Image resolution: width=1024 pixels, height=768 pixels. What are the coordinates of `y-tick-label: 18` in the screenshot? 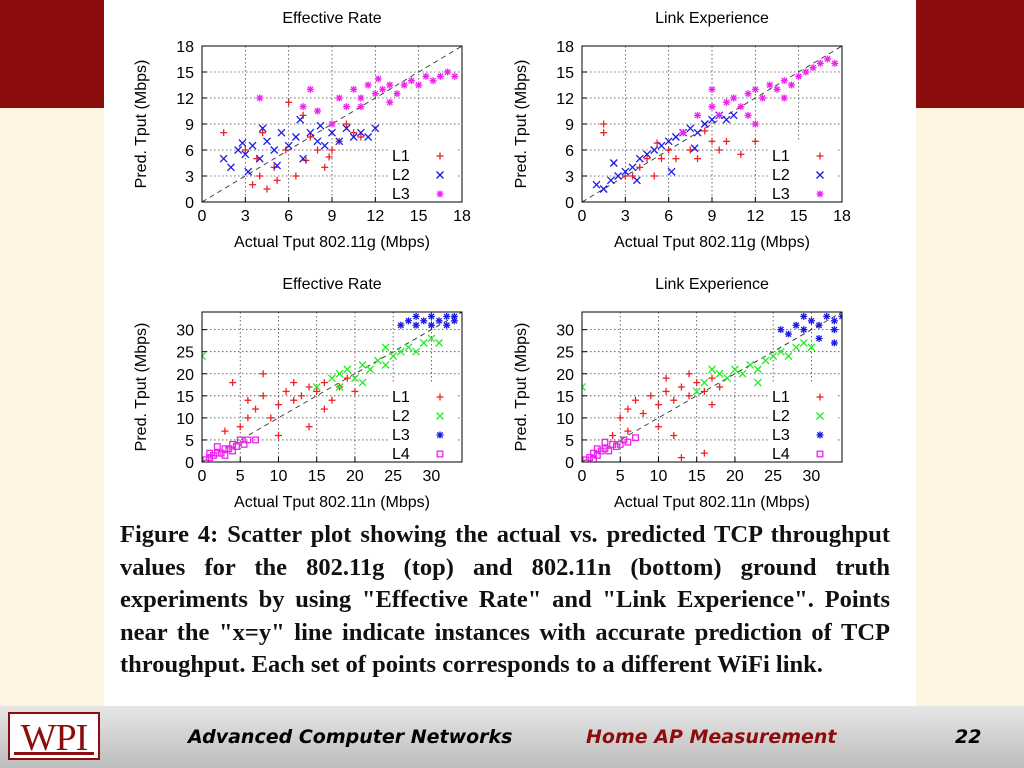 It's located at (565, 47).